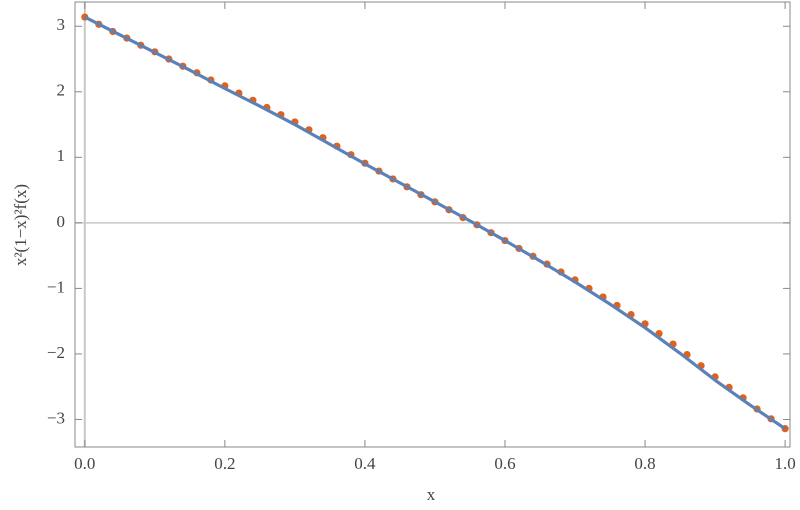 The height and width of the screenshot is (510, 800). I want to click on x-tick-label: 0.8, so click(644, 463).